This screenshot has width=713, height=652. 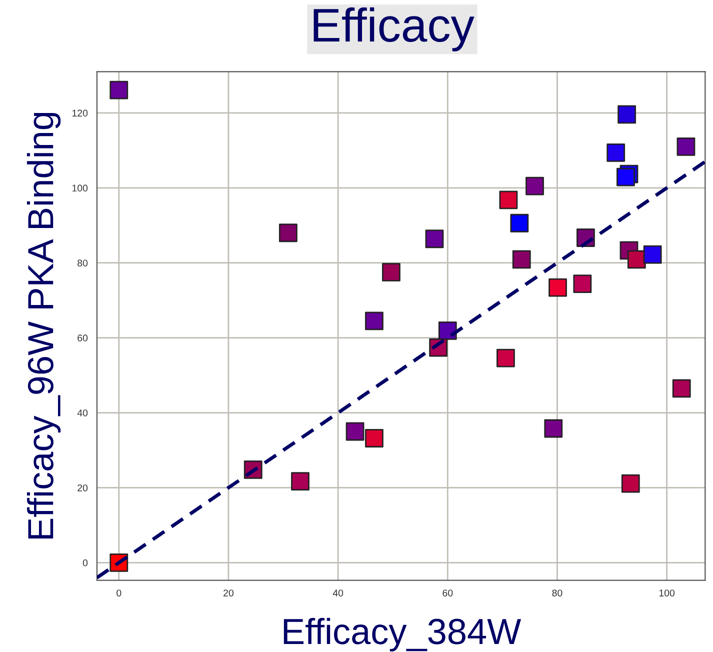 What do you see at coordinates (83, 338) in the screenshot?
I see `y-tick-label: 60` at bounding box center [83, 338].